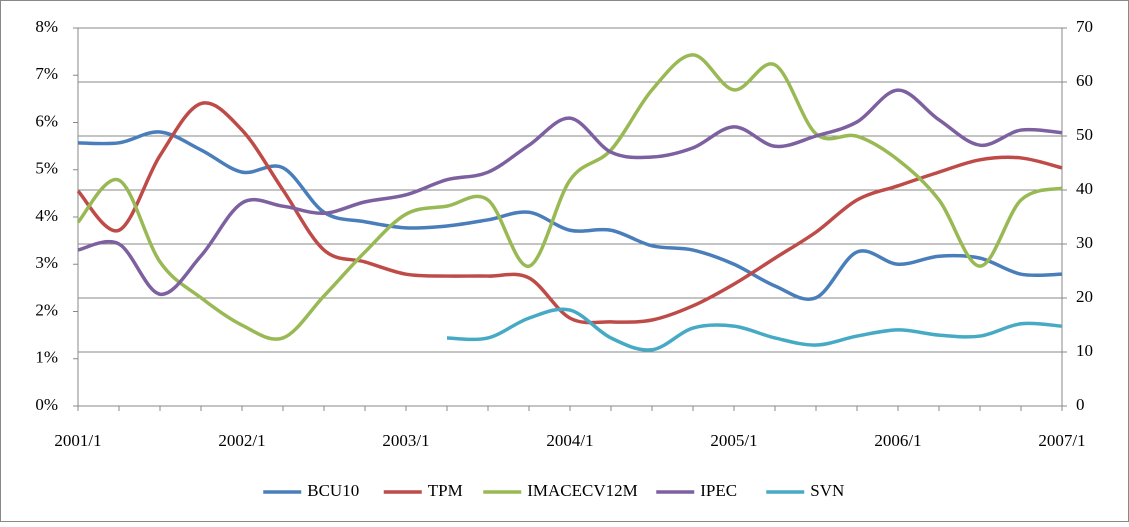 The height and width of the screenshot is (527, 1129). What do you see at coordinates (46, 309) in the screenshot?
I see `y-tick-label: 2%` at bounding box center [46, 309].